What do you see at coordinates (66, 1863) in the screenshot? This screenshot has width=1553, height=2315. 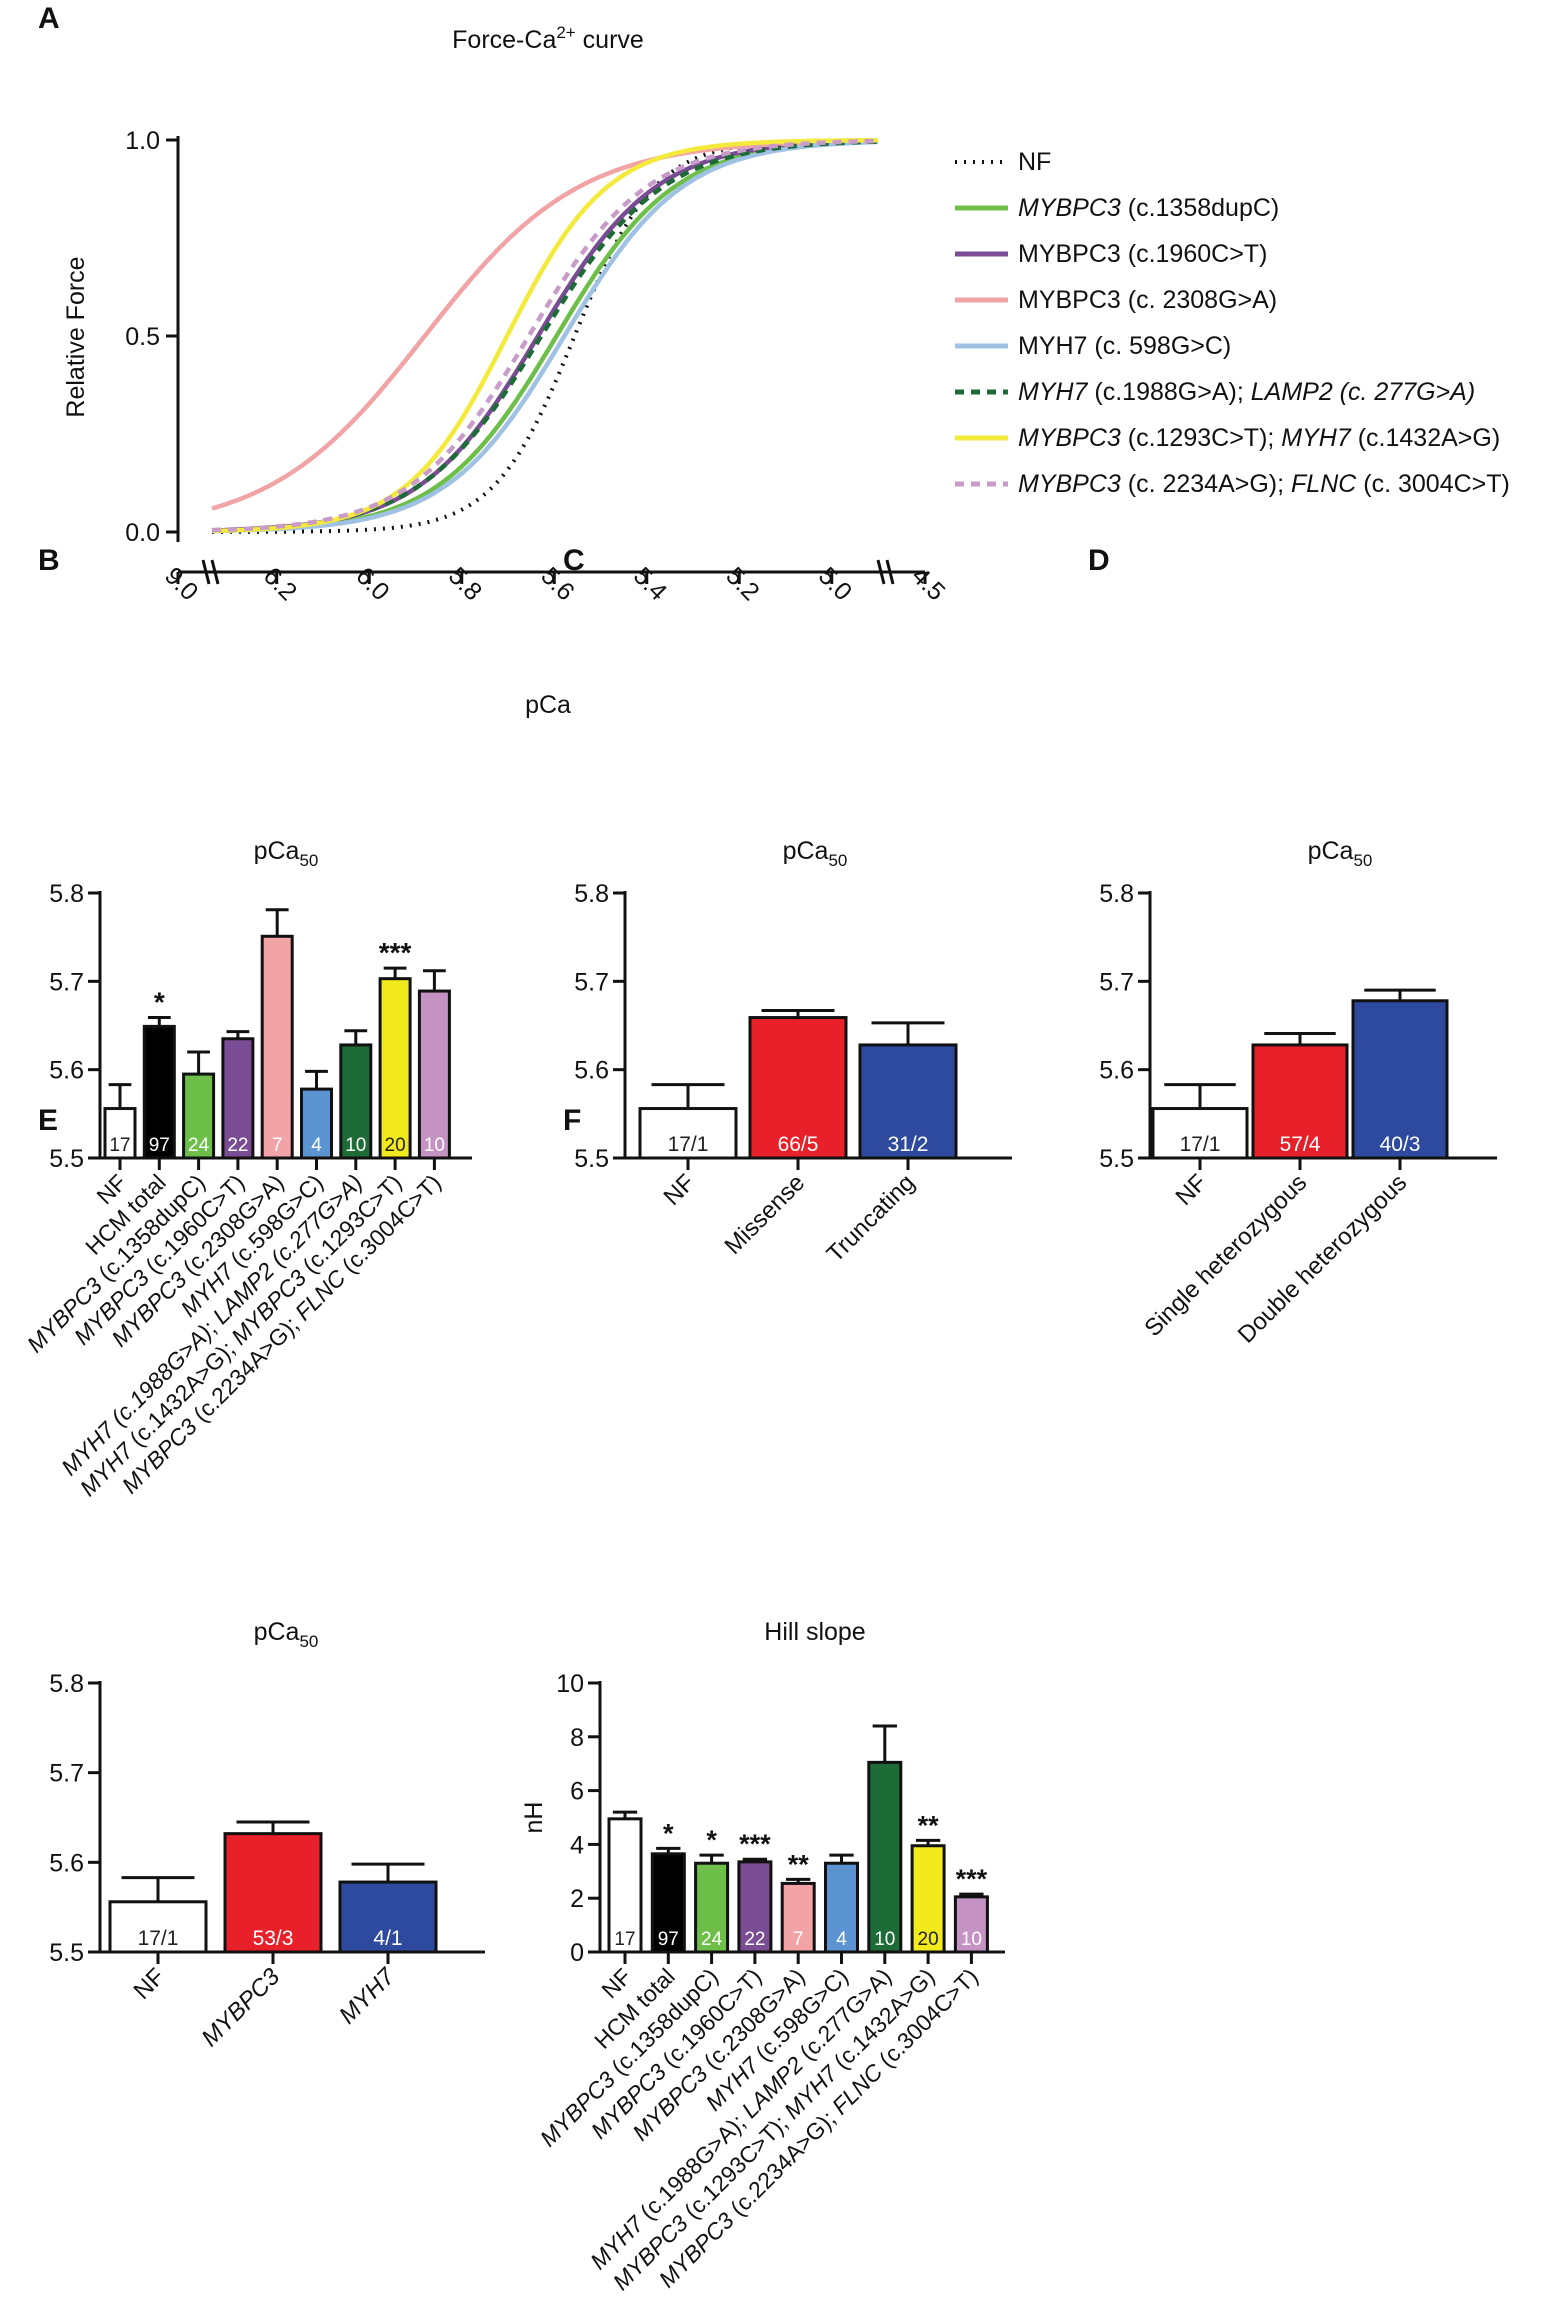 I see `y-tick-label-e: 5.6` at bounding box center [66, 1863].